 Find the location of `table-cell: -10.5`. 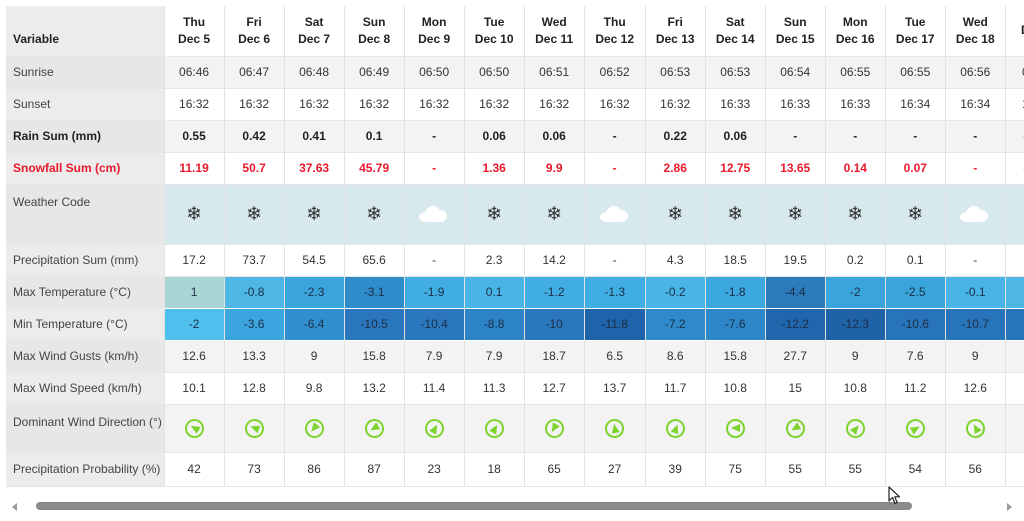

table-cell: -10.5 is located at coordinates (374, 324).